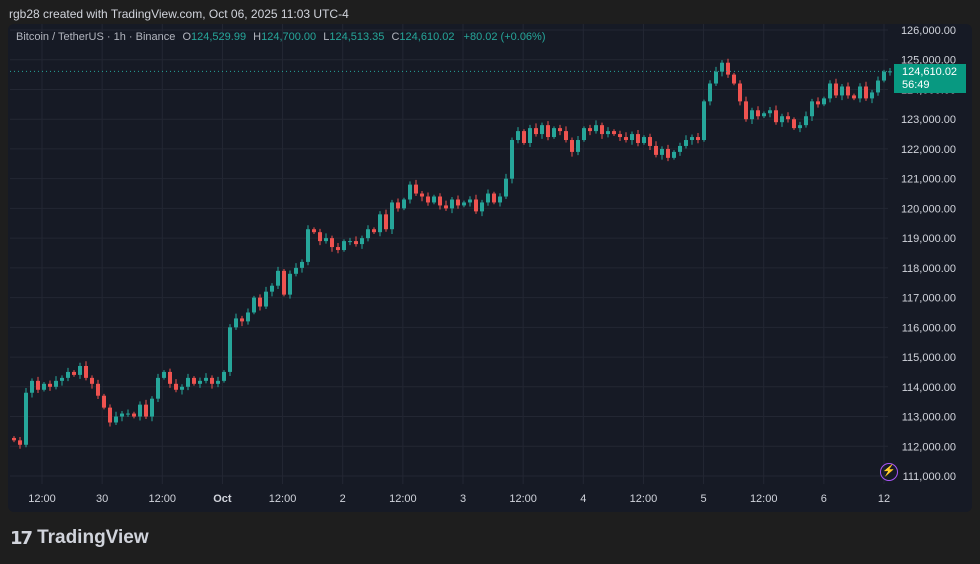  What do you see at coordinates (96, 37) in the screenshot?
I see `symbol-label: Bitcoin / TetherUS · 1h · Binance` at bounding box center [96, 37].